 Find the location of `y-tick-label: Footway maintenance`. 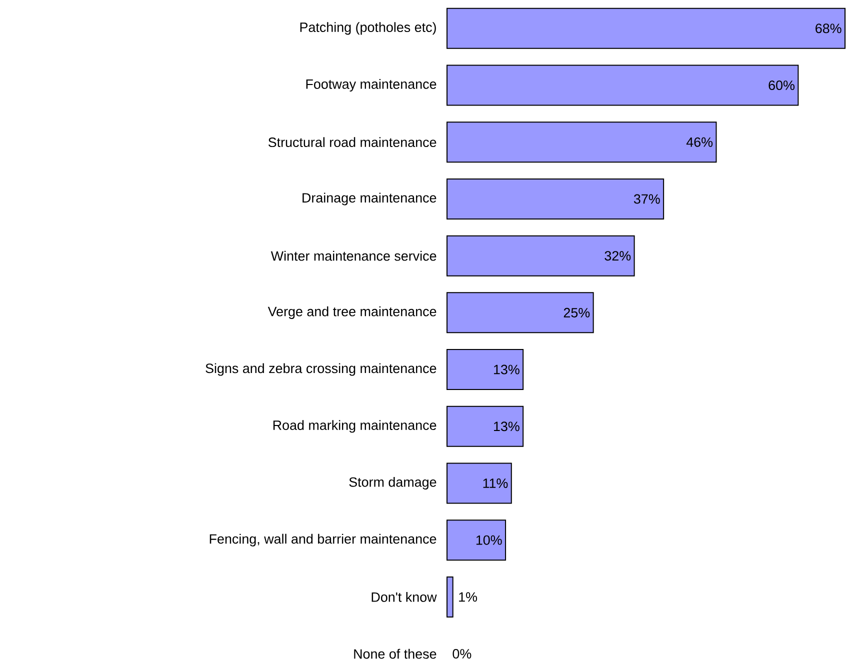

y-tick-label: Footway maintenance is located at coordinates (371, 85).